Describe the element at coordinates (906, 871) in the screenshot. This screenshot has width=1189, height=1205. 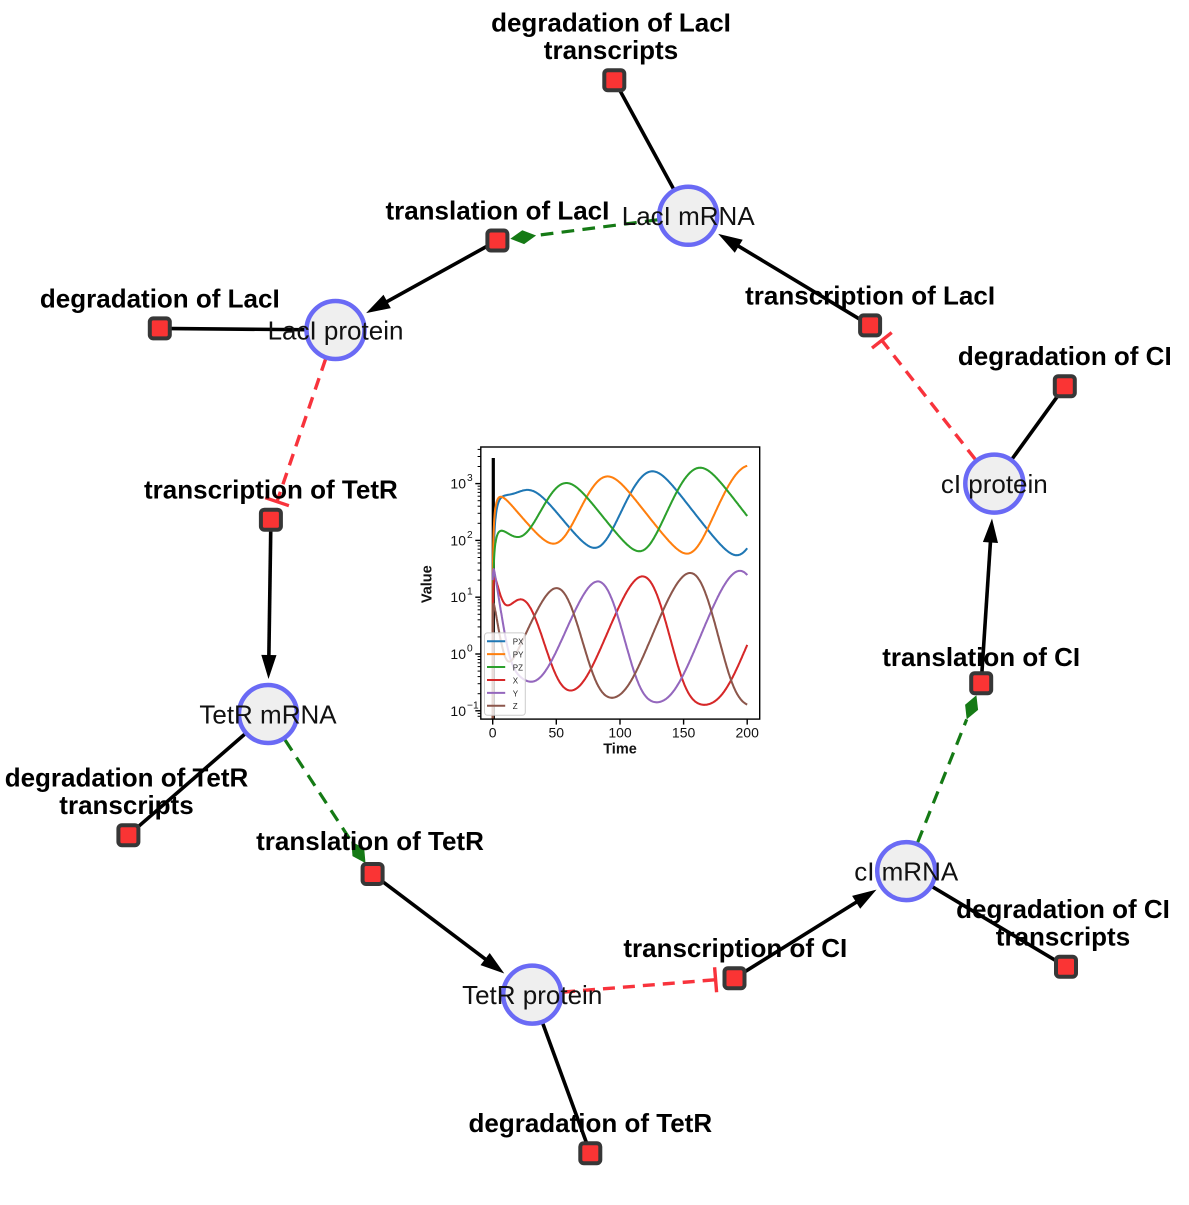
I see `svg-text: cI mRNA` at that location.